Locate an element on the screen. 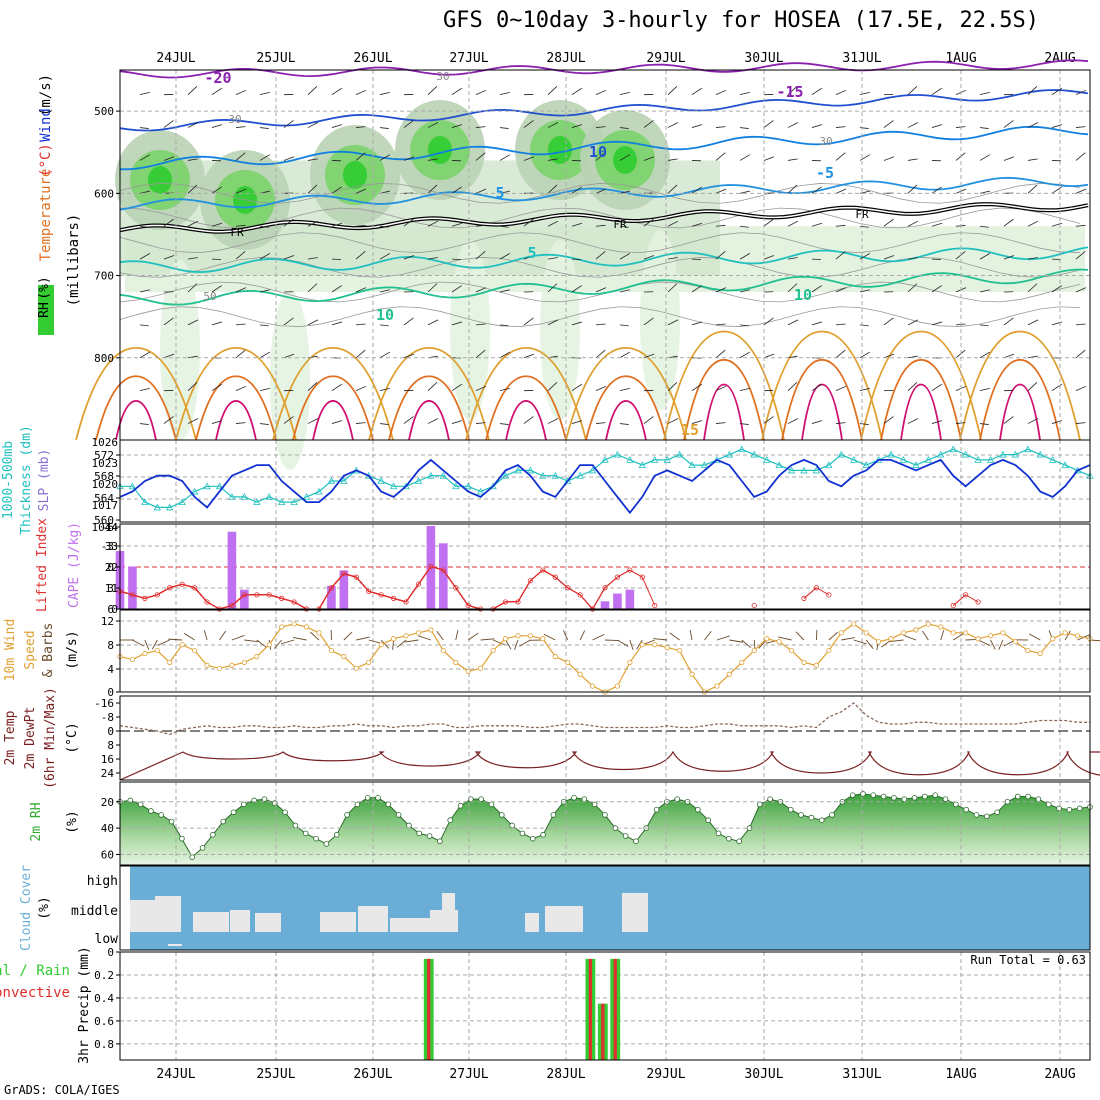  precip-convective-label: Convective is located at coordinates (35, 993).